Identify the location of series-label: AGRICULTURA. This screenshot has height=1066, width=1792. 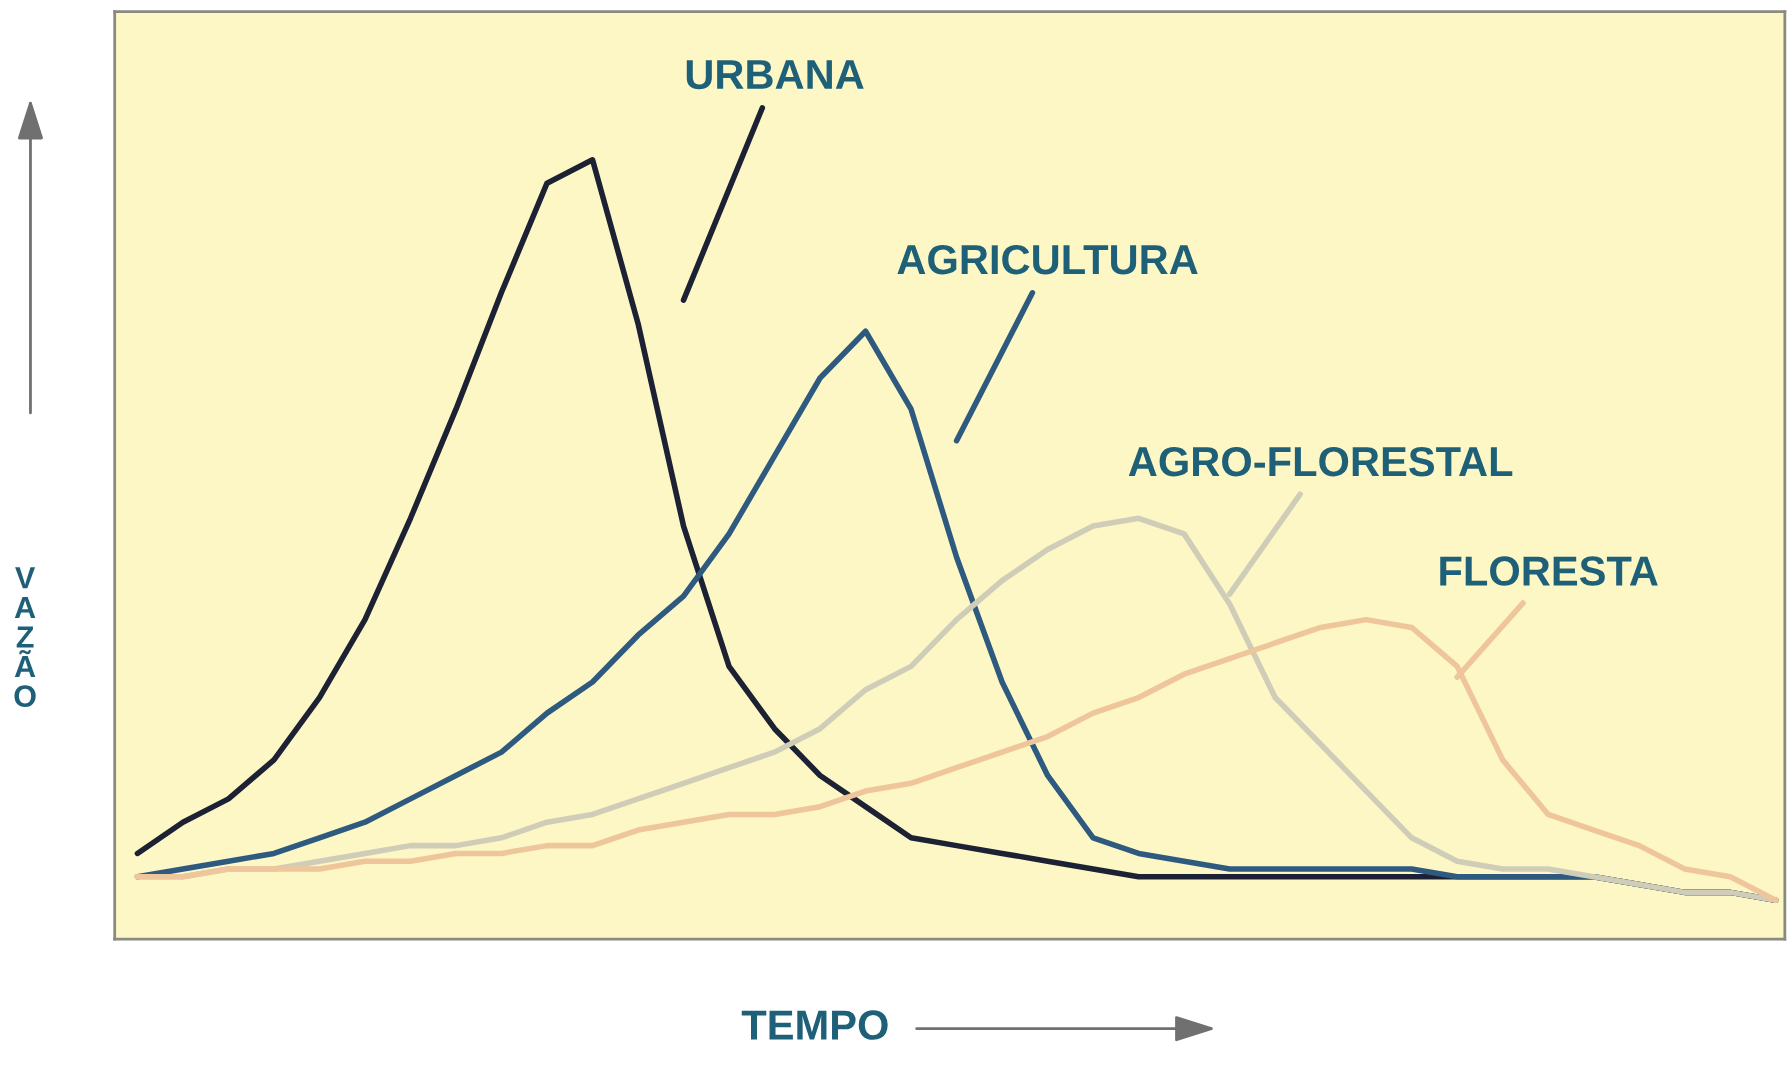
(1047, 259).